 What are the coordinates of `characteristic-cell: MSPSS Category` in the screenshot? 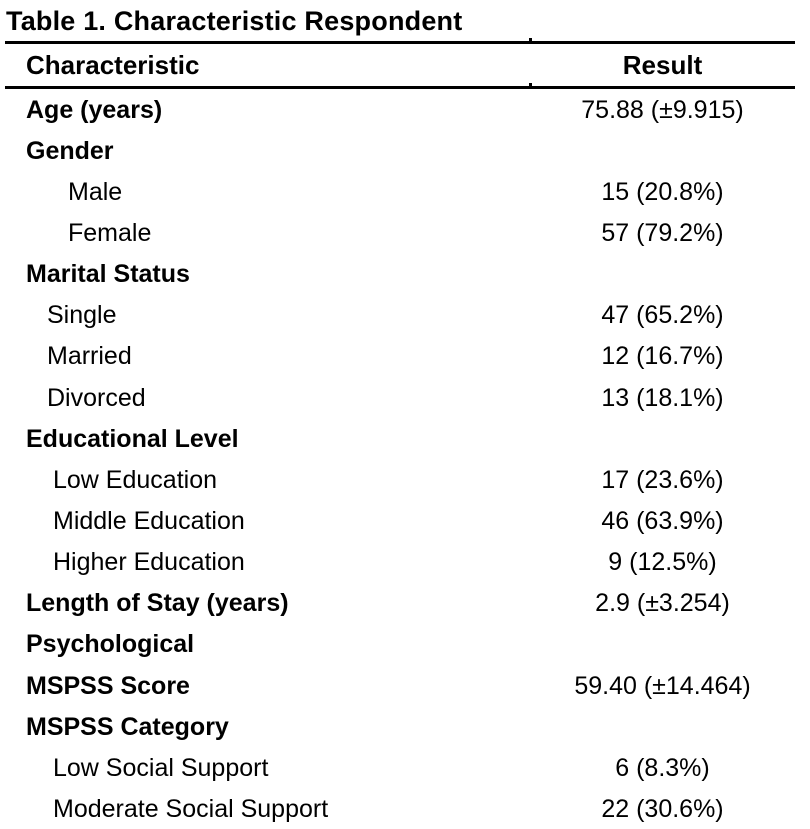 It's located at (127, 726).